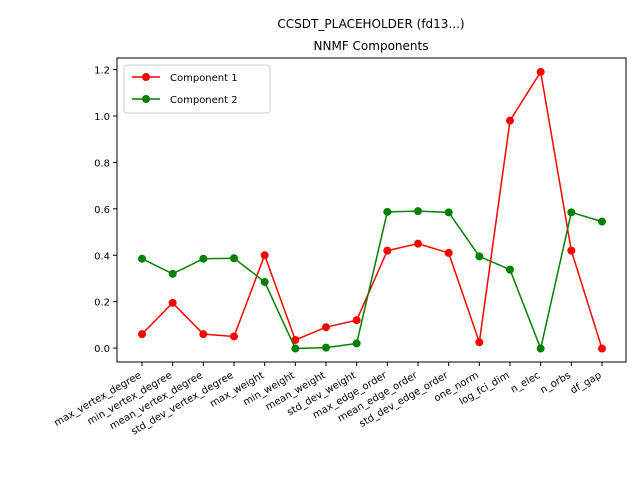 The width and height of the screenshot is (640, 480). I want to click on y-tick-label: 0.8, so click(102, 163).